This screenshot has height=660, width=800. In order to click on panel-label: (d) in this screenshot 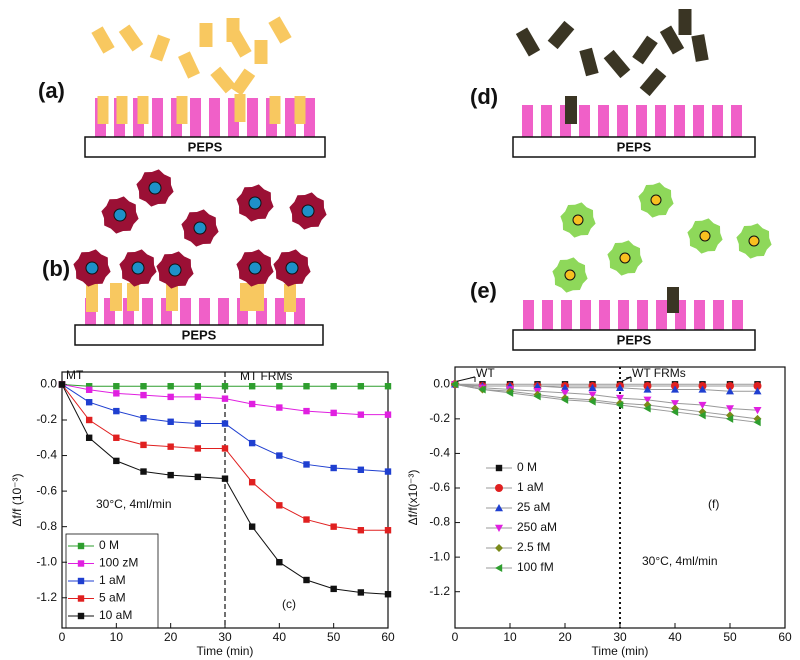, I will do `click(484, 96)`.